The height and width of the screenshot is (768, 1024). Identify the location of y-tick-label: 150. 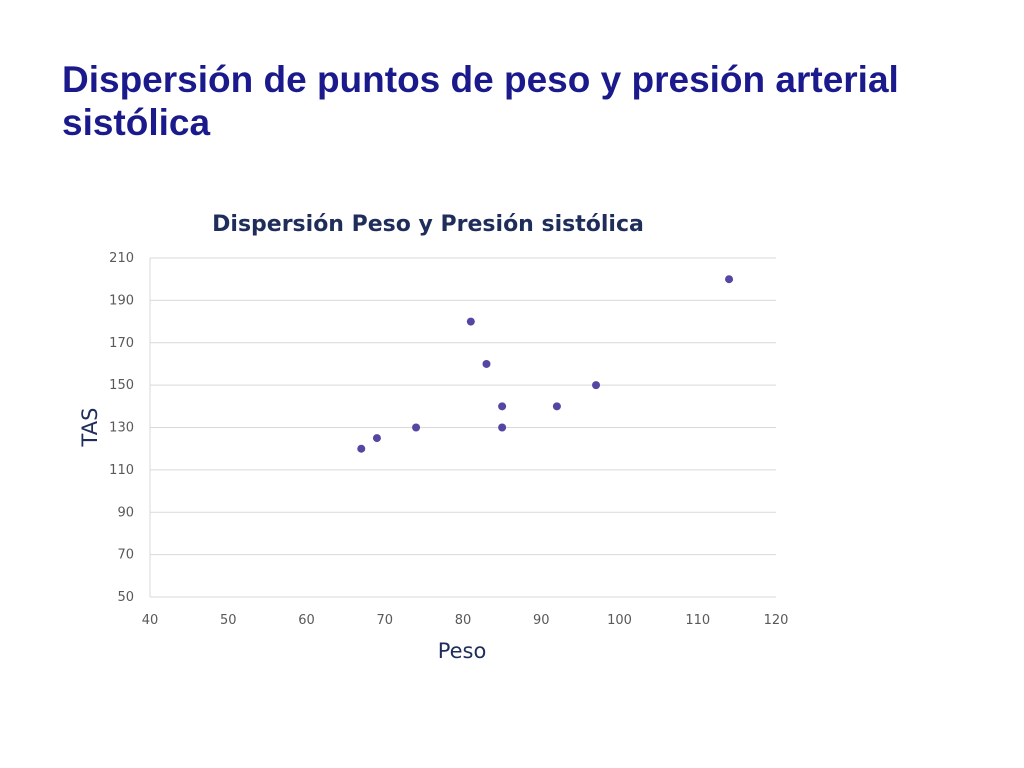
(121, 385).